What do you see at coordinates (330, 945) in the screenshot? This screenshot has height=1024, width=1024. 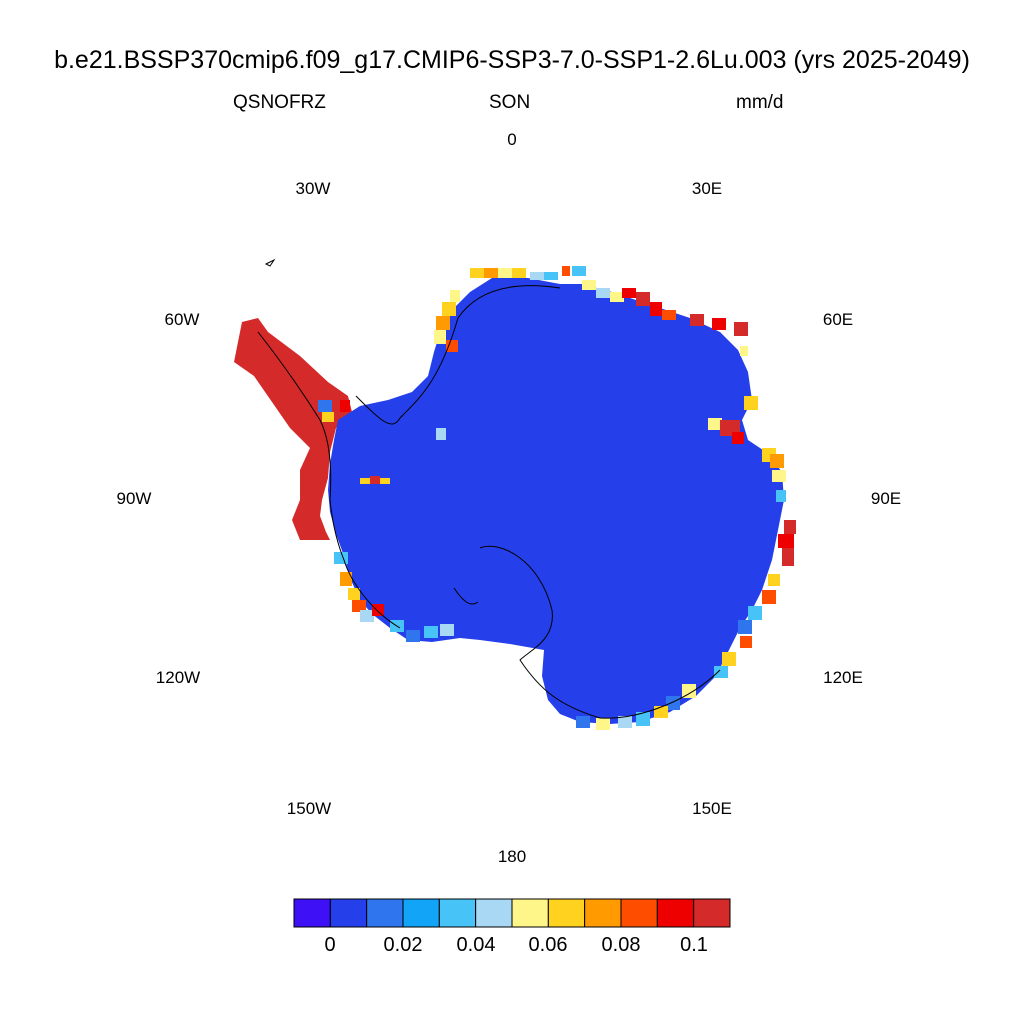 I see `colorbar-label-0: 0` at bounding box center [330, 945].